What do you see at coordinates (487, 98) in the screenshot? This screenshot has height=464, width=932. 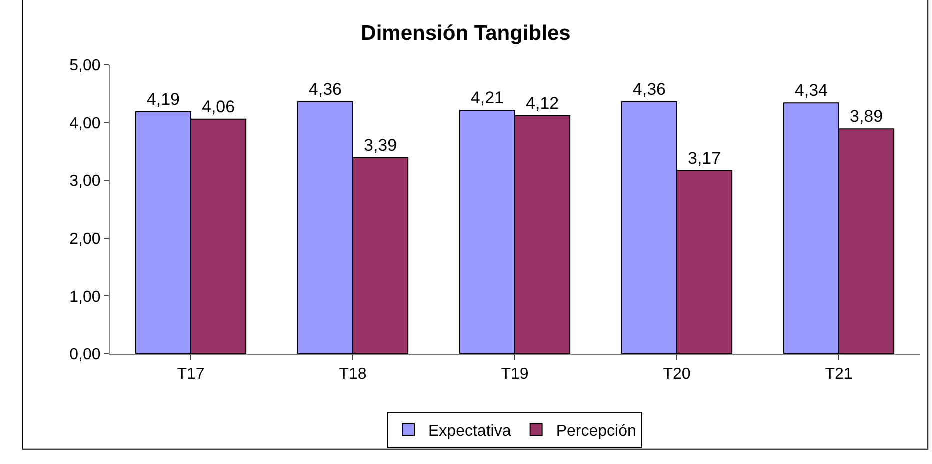 I see `data-label: 4,21` at bounding box center [487, 98].